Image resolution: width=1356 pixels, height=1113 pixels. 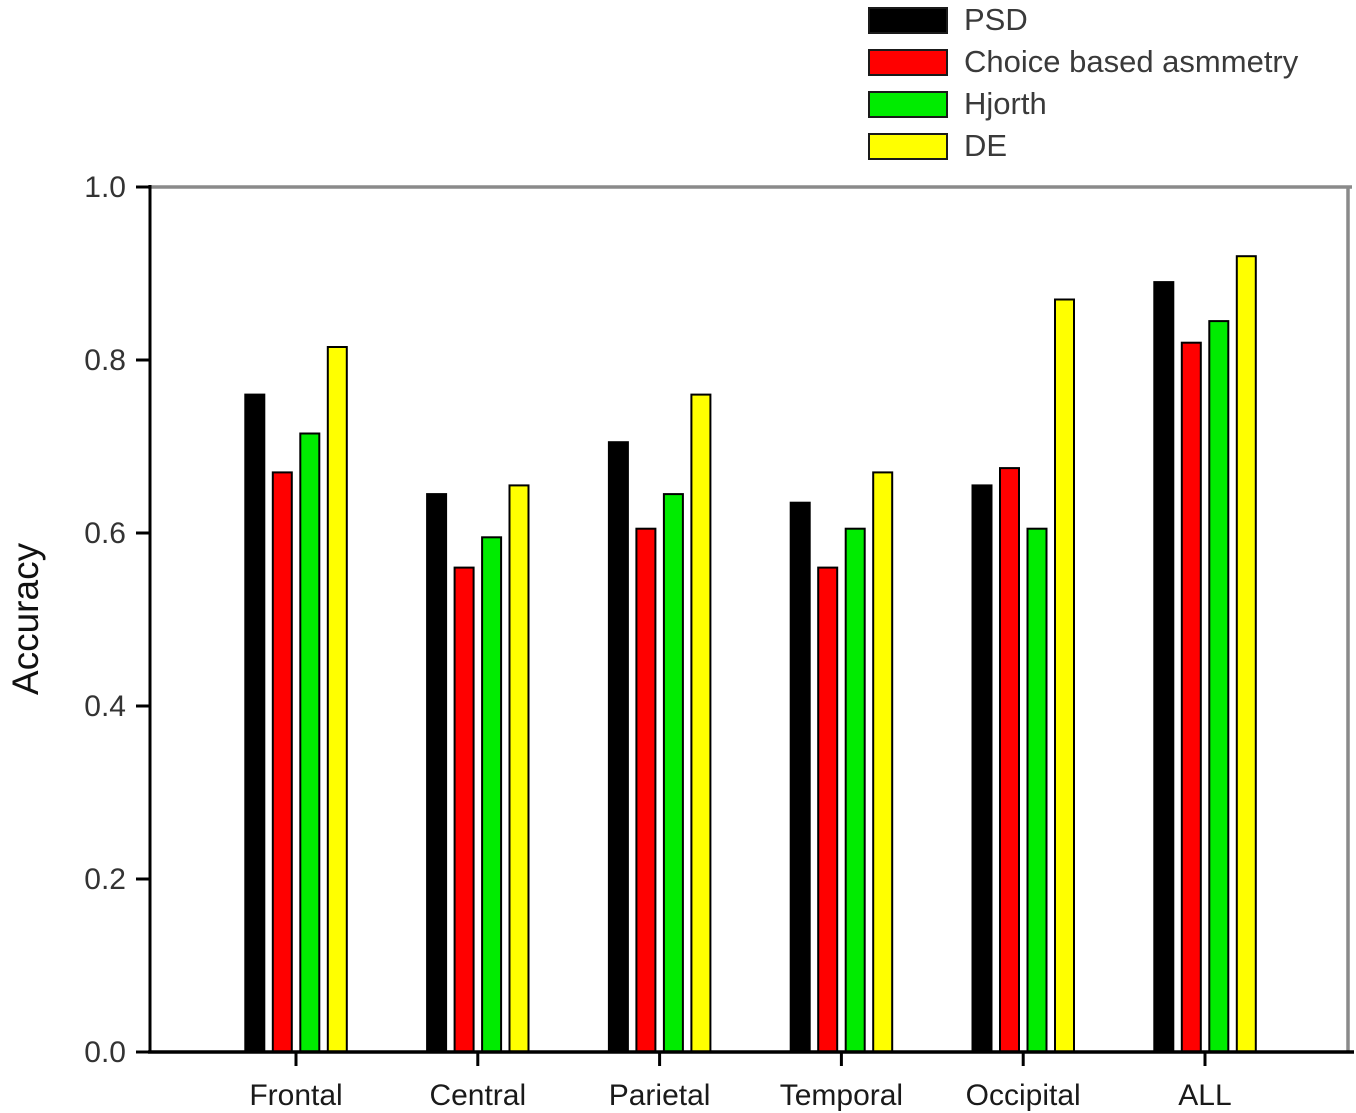 What do you see at coordinates (1219, 687) in the screenshot?
I see `bar-hjorth-all` at bounding box center [1219, 687].